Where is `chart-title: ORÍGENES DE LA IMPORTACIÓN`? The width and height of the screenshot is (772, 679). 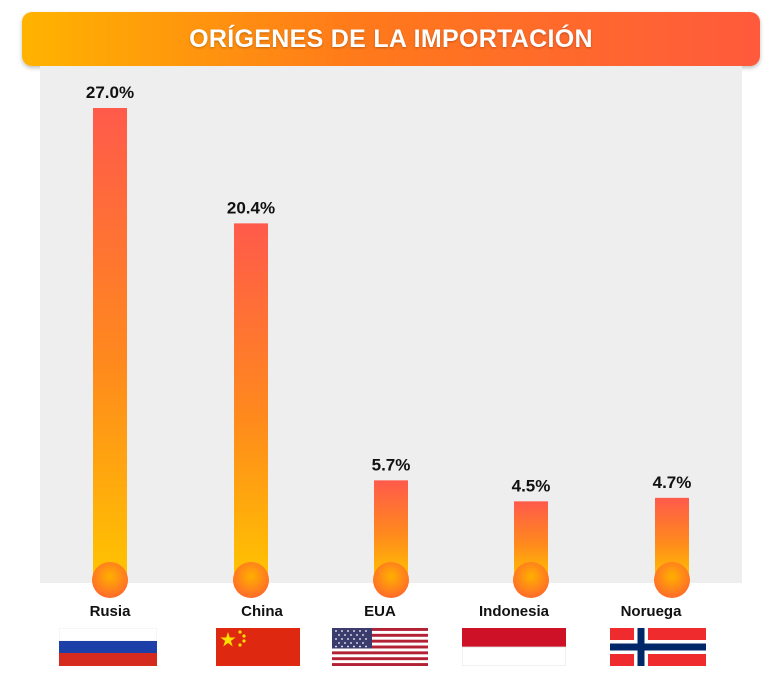
chart-title: ORÍGENES DE LA IMPORTACIÓN is located at coordinates (391, 38).